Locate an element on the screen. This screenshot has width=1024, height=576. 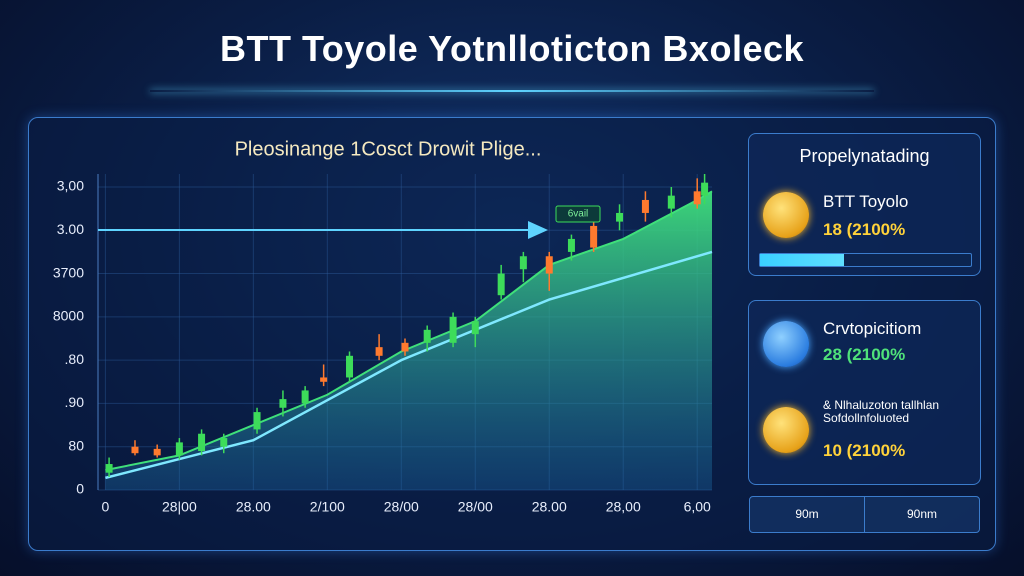
progress-track is located at coordinates (865, 260).